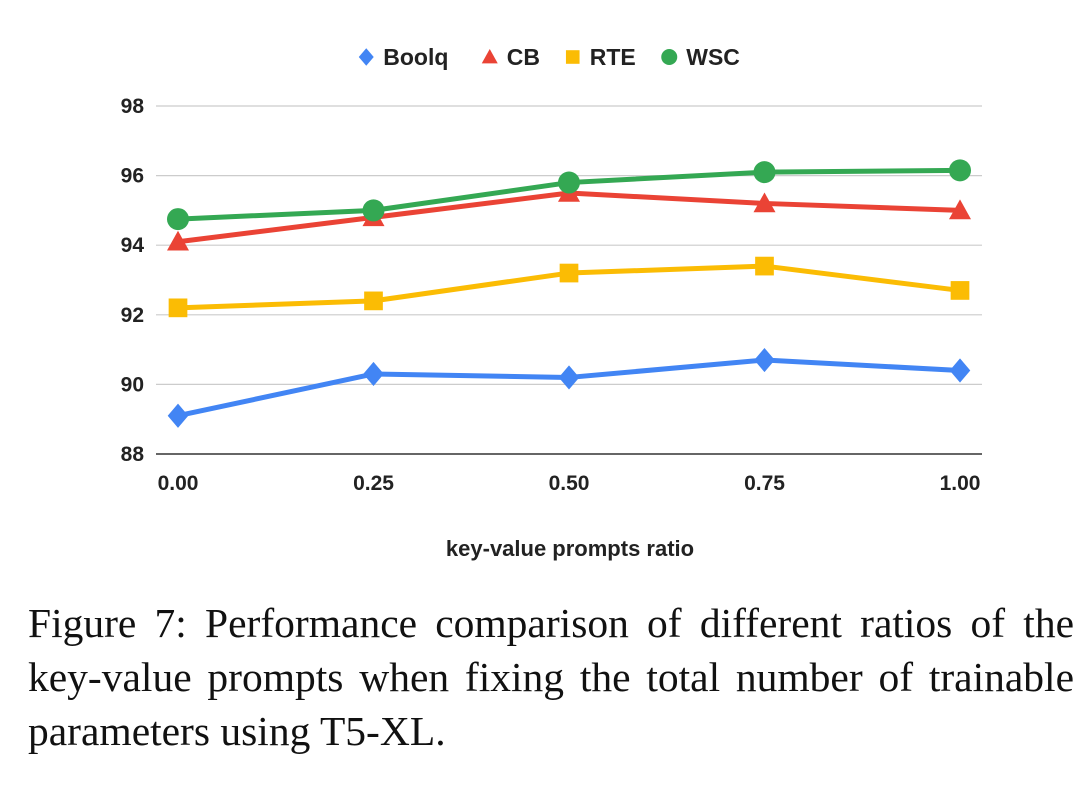  What do you see at coordinates (133, 454) in the screenshot?
I see `y-tick-label: 88` at bounding box center [133, 454].